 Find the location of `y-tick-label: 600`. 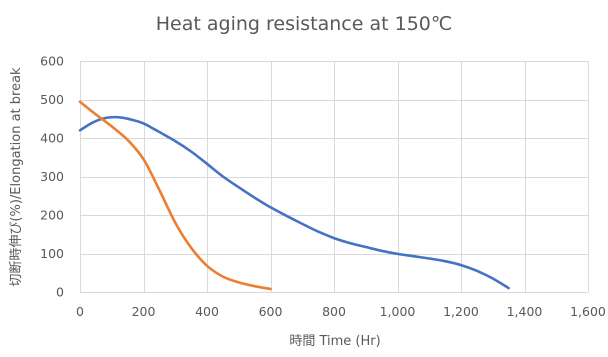

y-tick-label: 600 is located at coordinates (52, 61).